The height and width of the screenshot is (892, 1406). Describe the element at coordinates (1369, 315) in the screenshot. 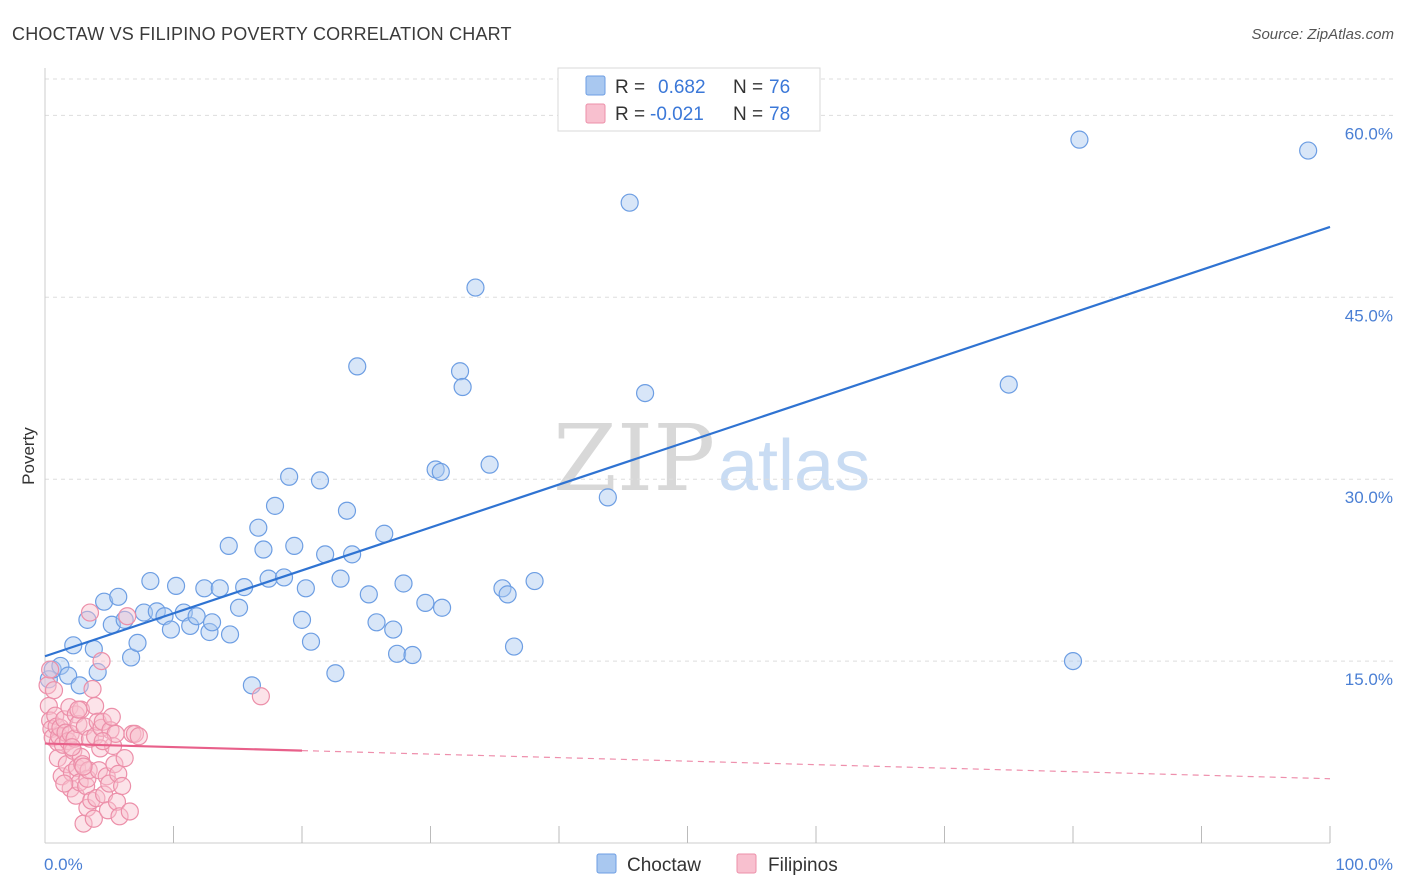

I see `y-tick-label-45: 45.0%` at that location.